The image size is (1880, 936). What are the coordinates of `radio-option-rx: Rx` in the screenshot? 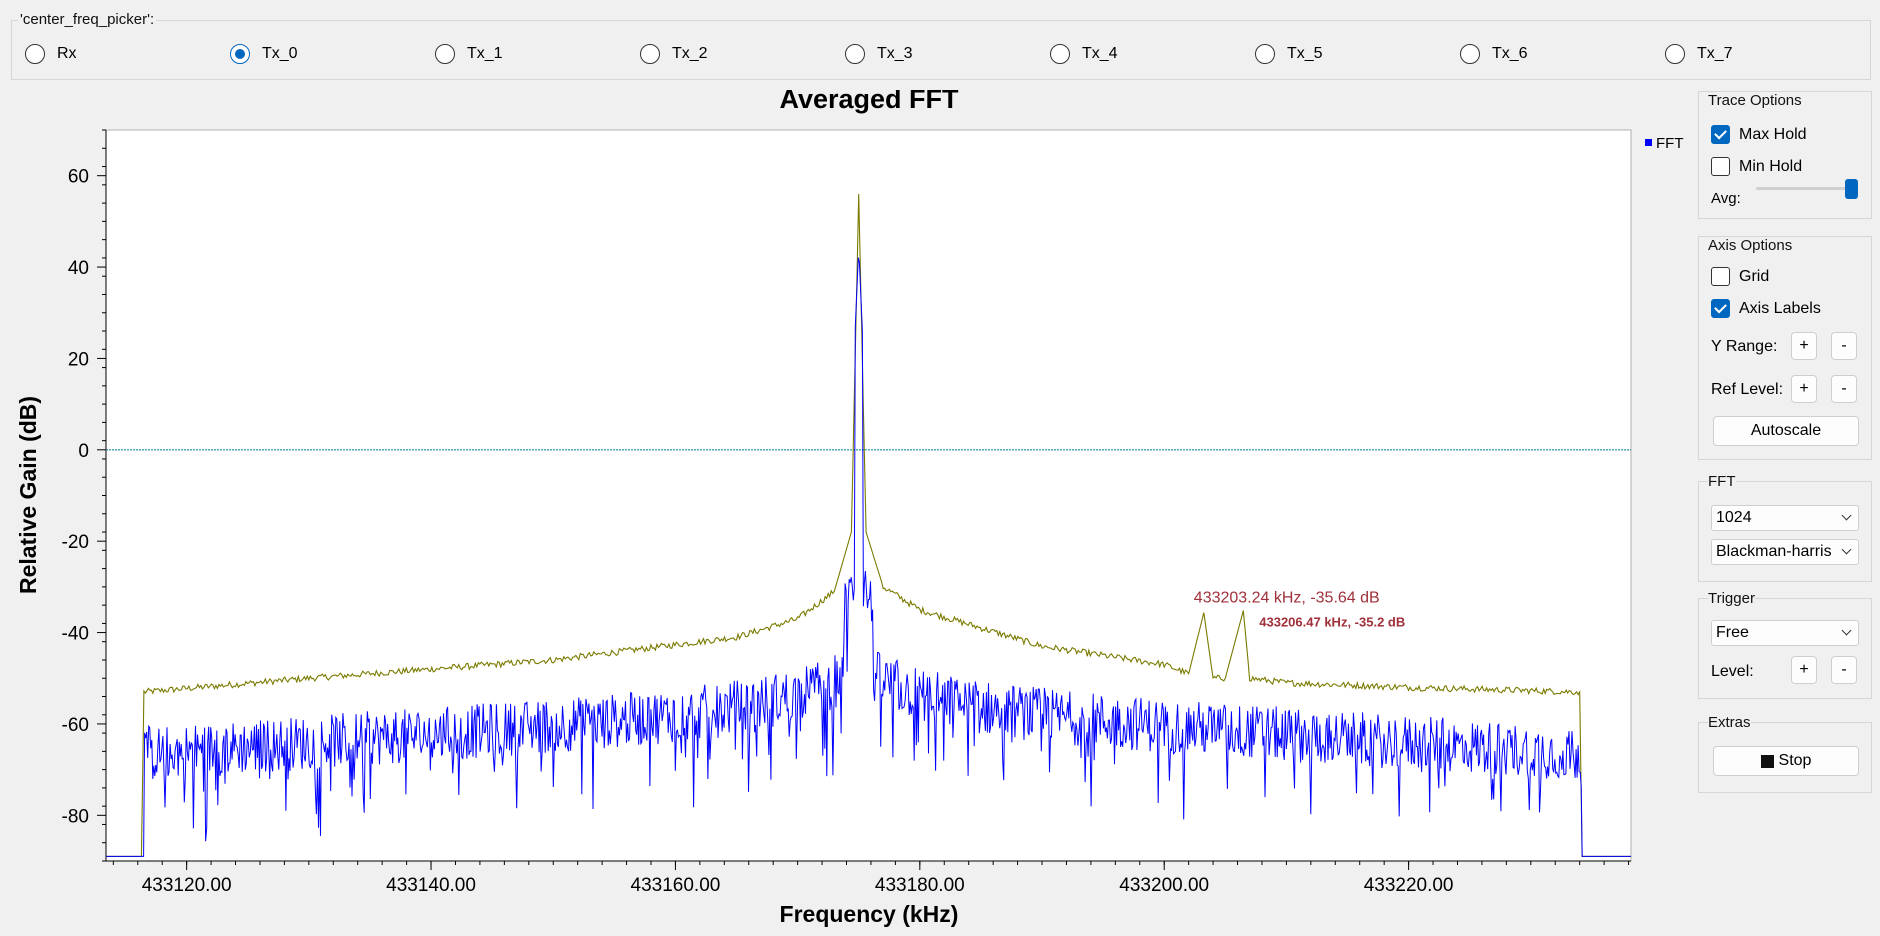 It's located at (51, 54).